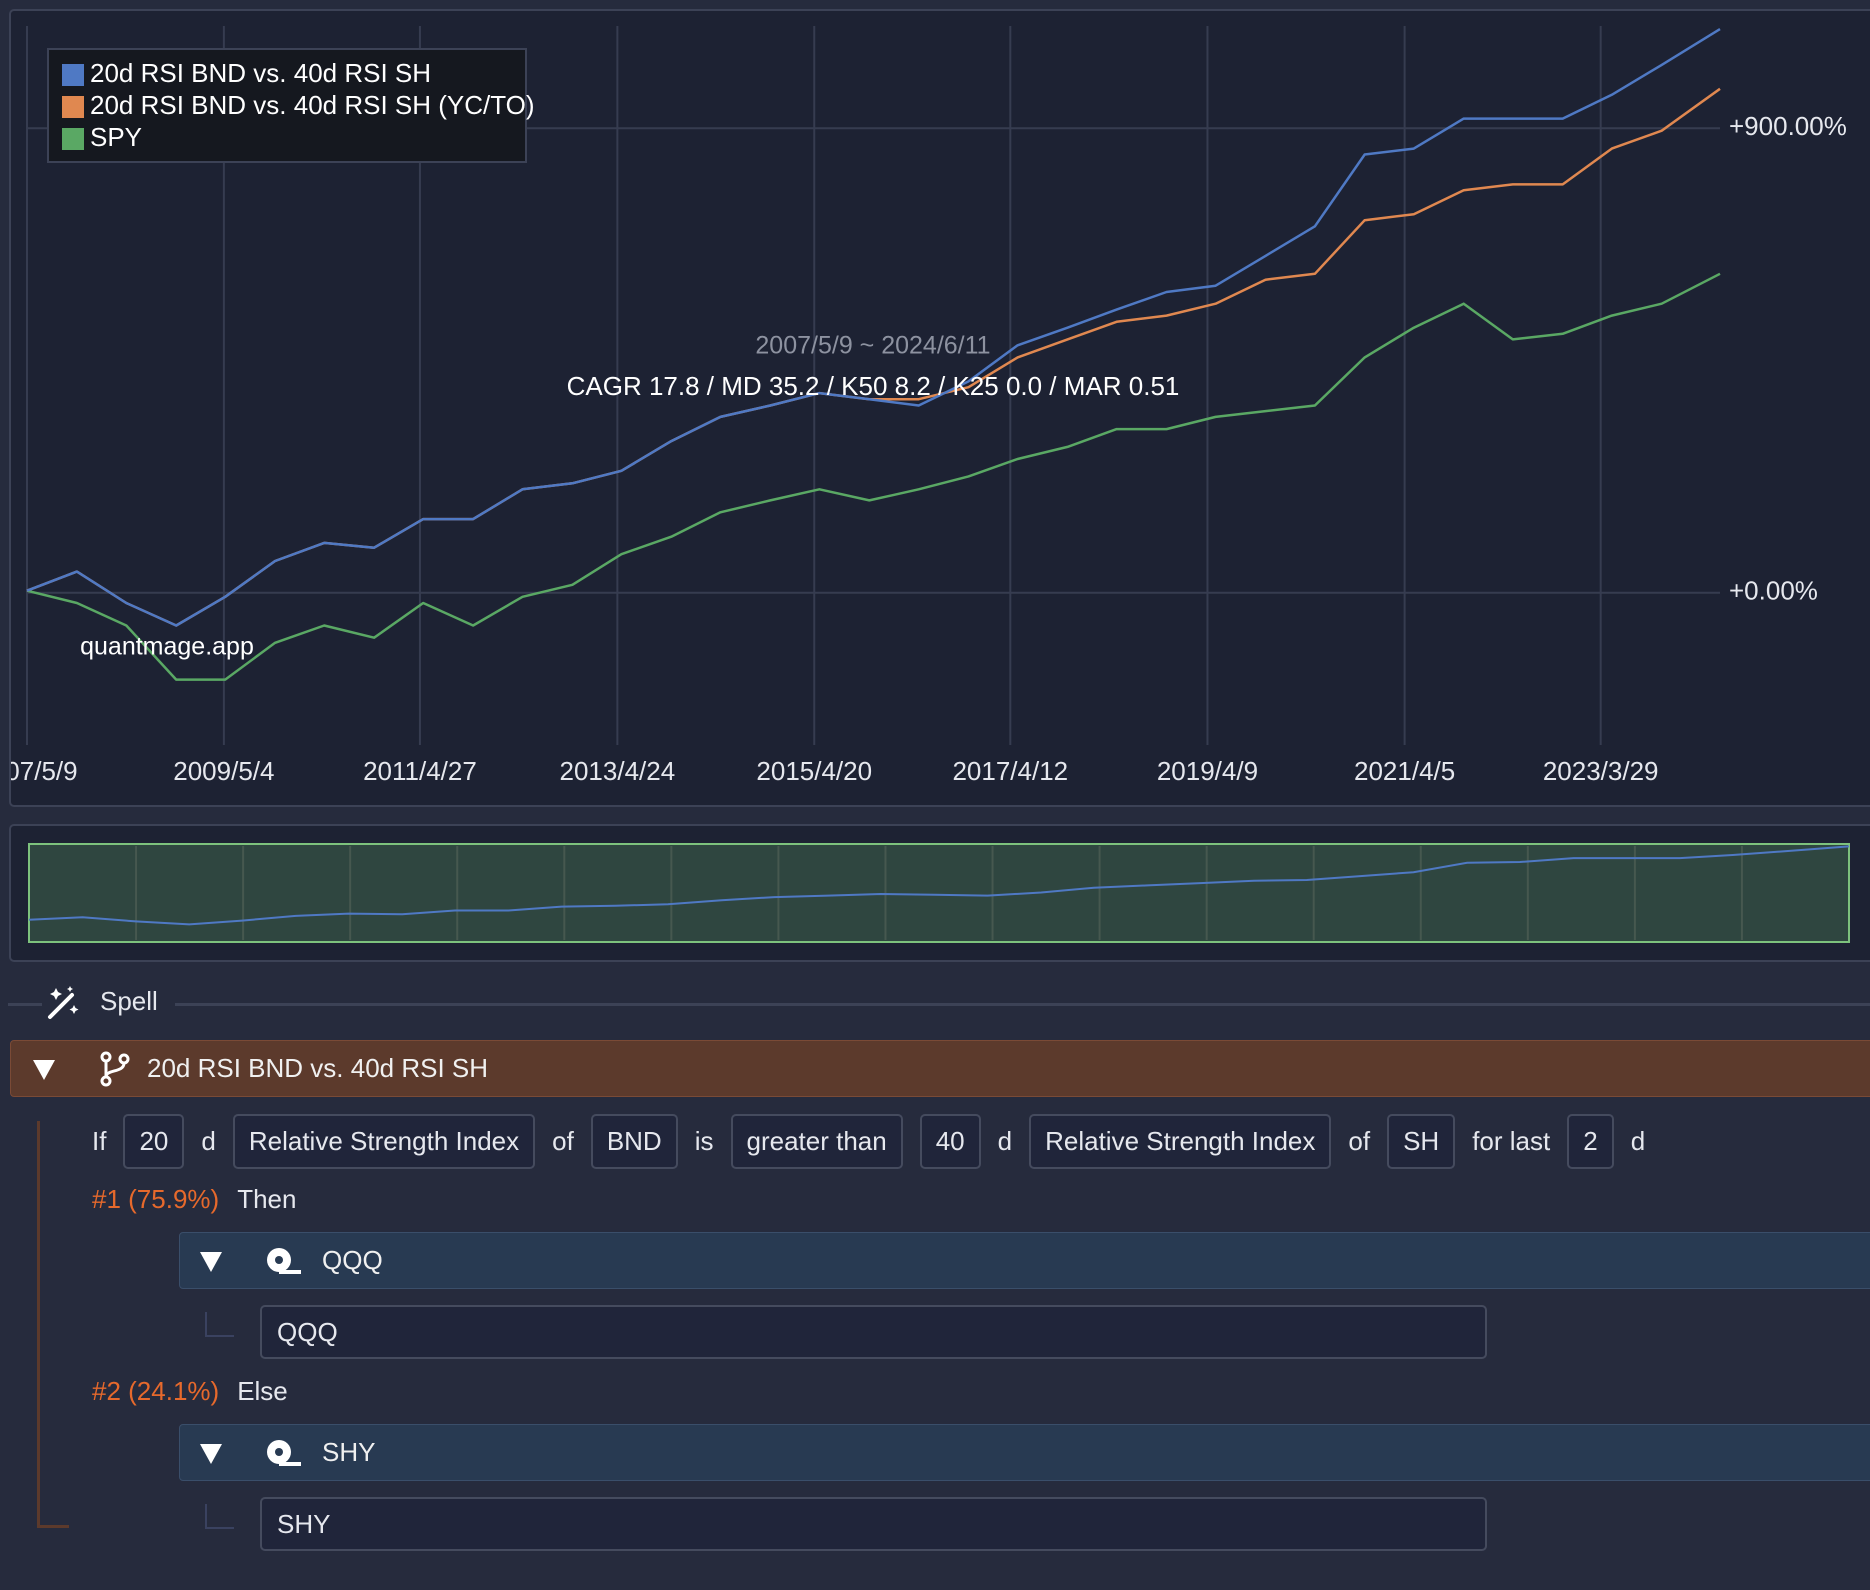  What do you see at coordinates (1773, 591) in the screenshot?
I see `y-tick-label: +0.00%` at bounding box center [1773, 591].